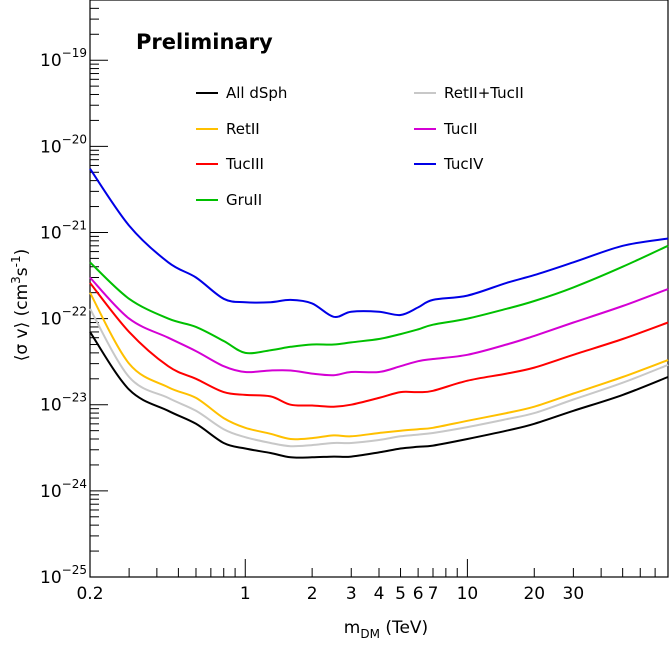  What do you see at coordinates (63, 575) in the screenshot?
I see `y-tick-label: 10−25` at bounding box center [63, 575].